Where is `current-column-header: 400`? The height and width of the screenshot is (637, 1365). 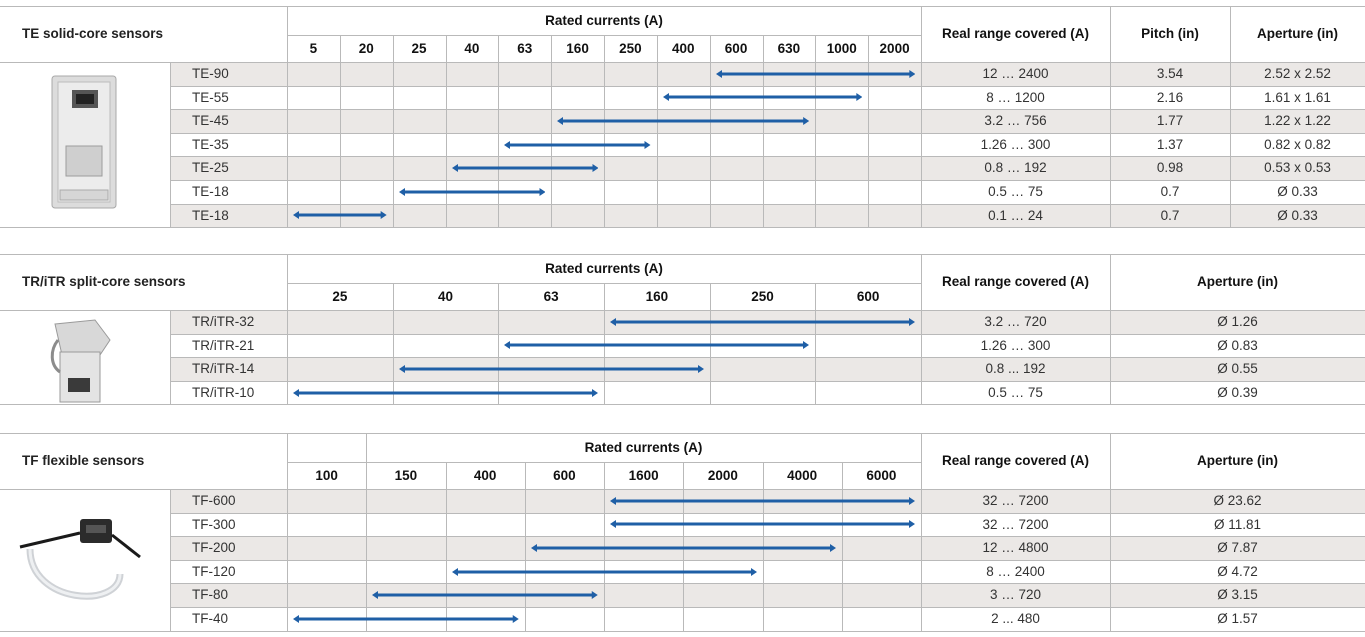
current-column-header: 400 is located at coordinates (683, 48).